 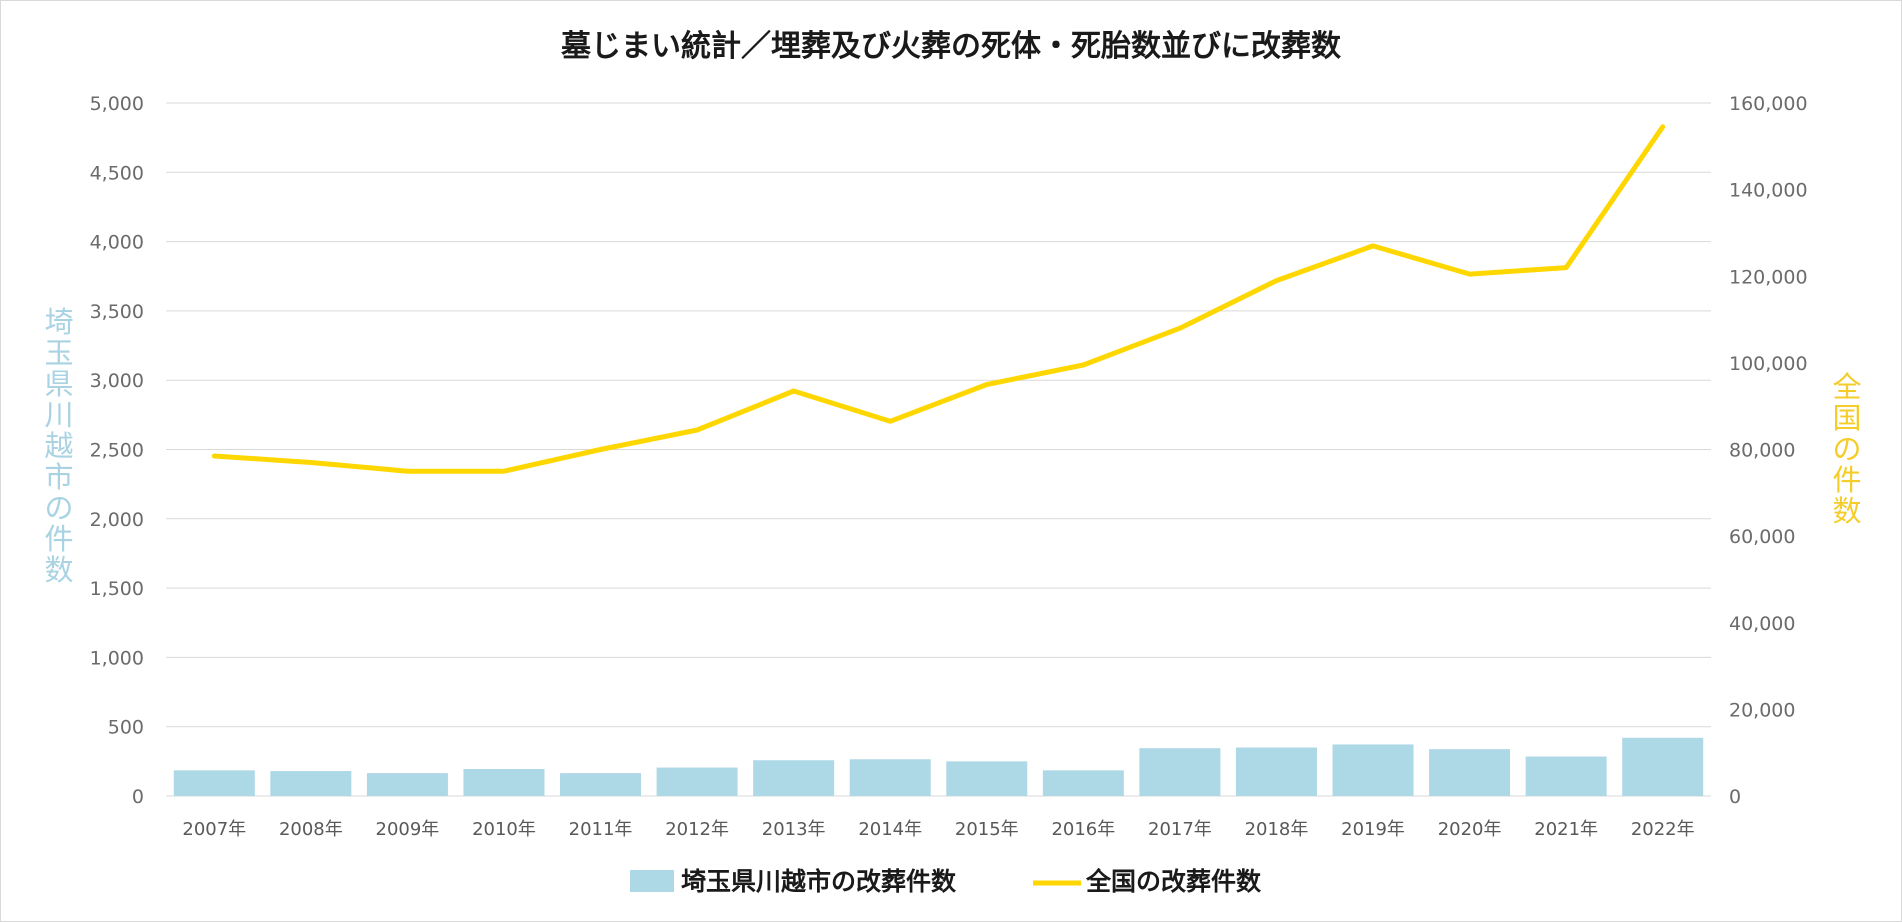 I want to click on left-tick-label: 3,000, so click(x=117, y=381).